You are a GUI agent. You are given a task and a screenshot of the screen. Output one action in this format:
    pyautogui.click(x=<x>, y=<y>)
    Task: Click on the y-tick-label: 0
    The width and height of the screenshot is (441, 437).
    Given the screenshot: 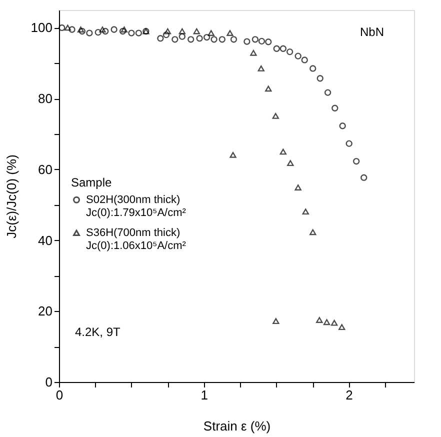 What is the action you would take?
    pyautogui.click(x=48, y=382)
    